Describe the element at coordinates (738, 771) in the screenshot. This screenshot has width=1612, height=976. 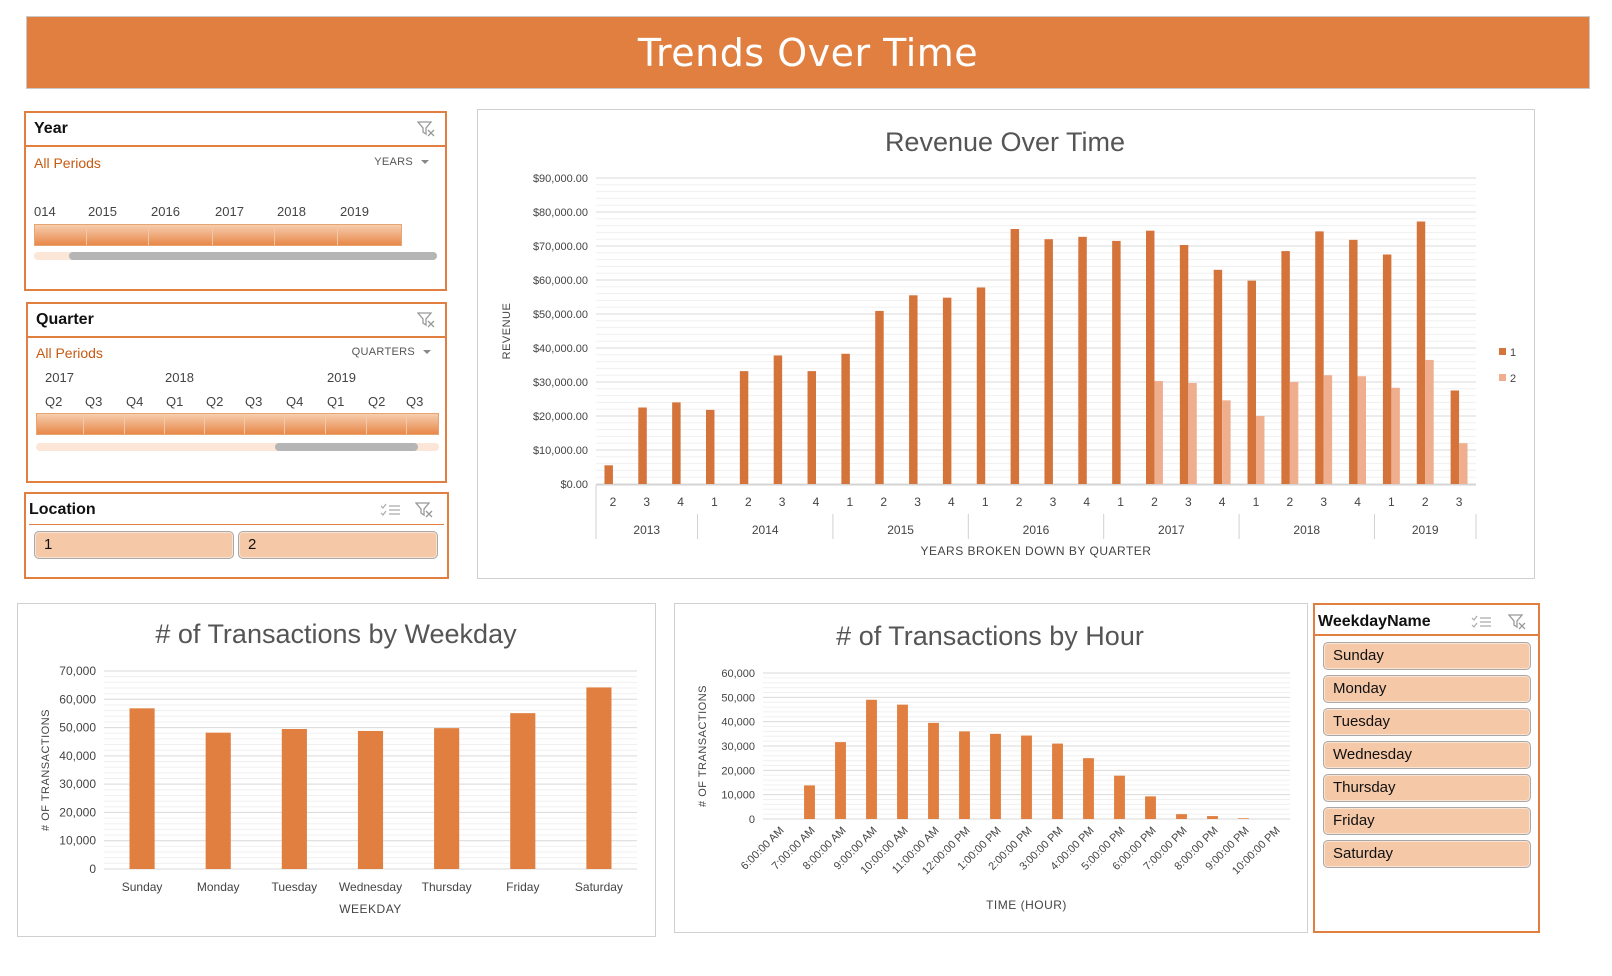
I see `y-tick-label: 20,000` at that location.